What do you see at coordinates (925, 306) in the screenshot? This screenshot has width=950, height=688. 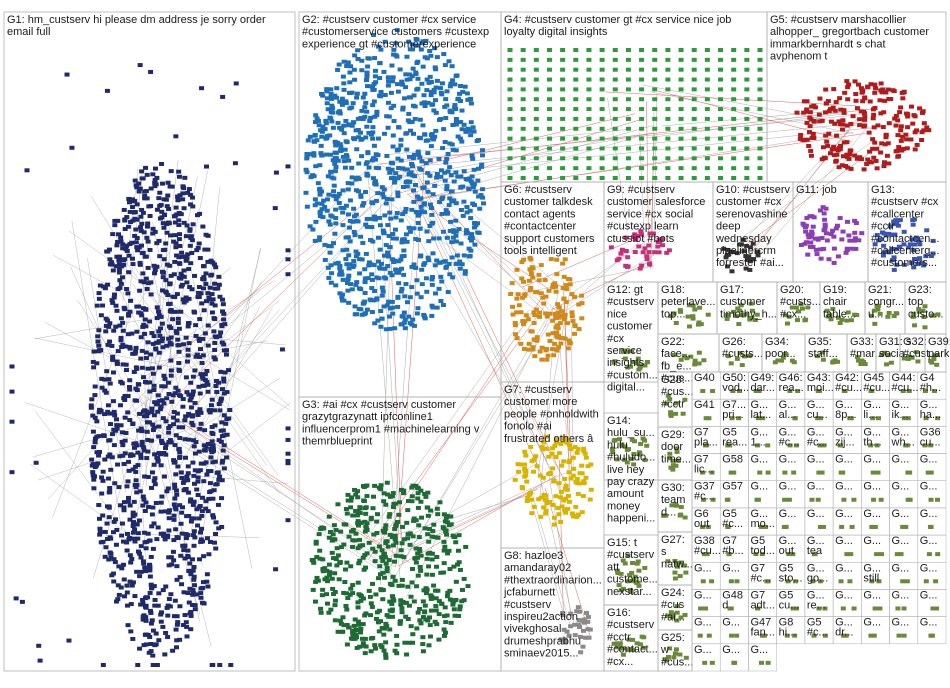 I see `node-G23` at bounding box center [925, 306].